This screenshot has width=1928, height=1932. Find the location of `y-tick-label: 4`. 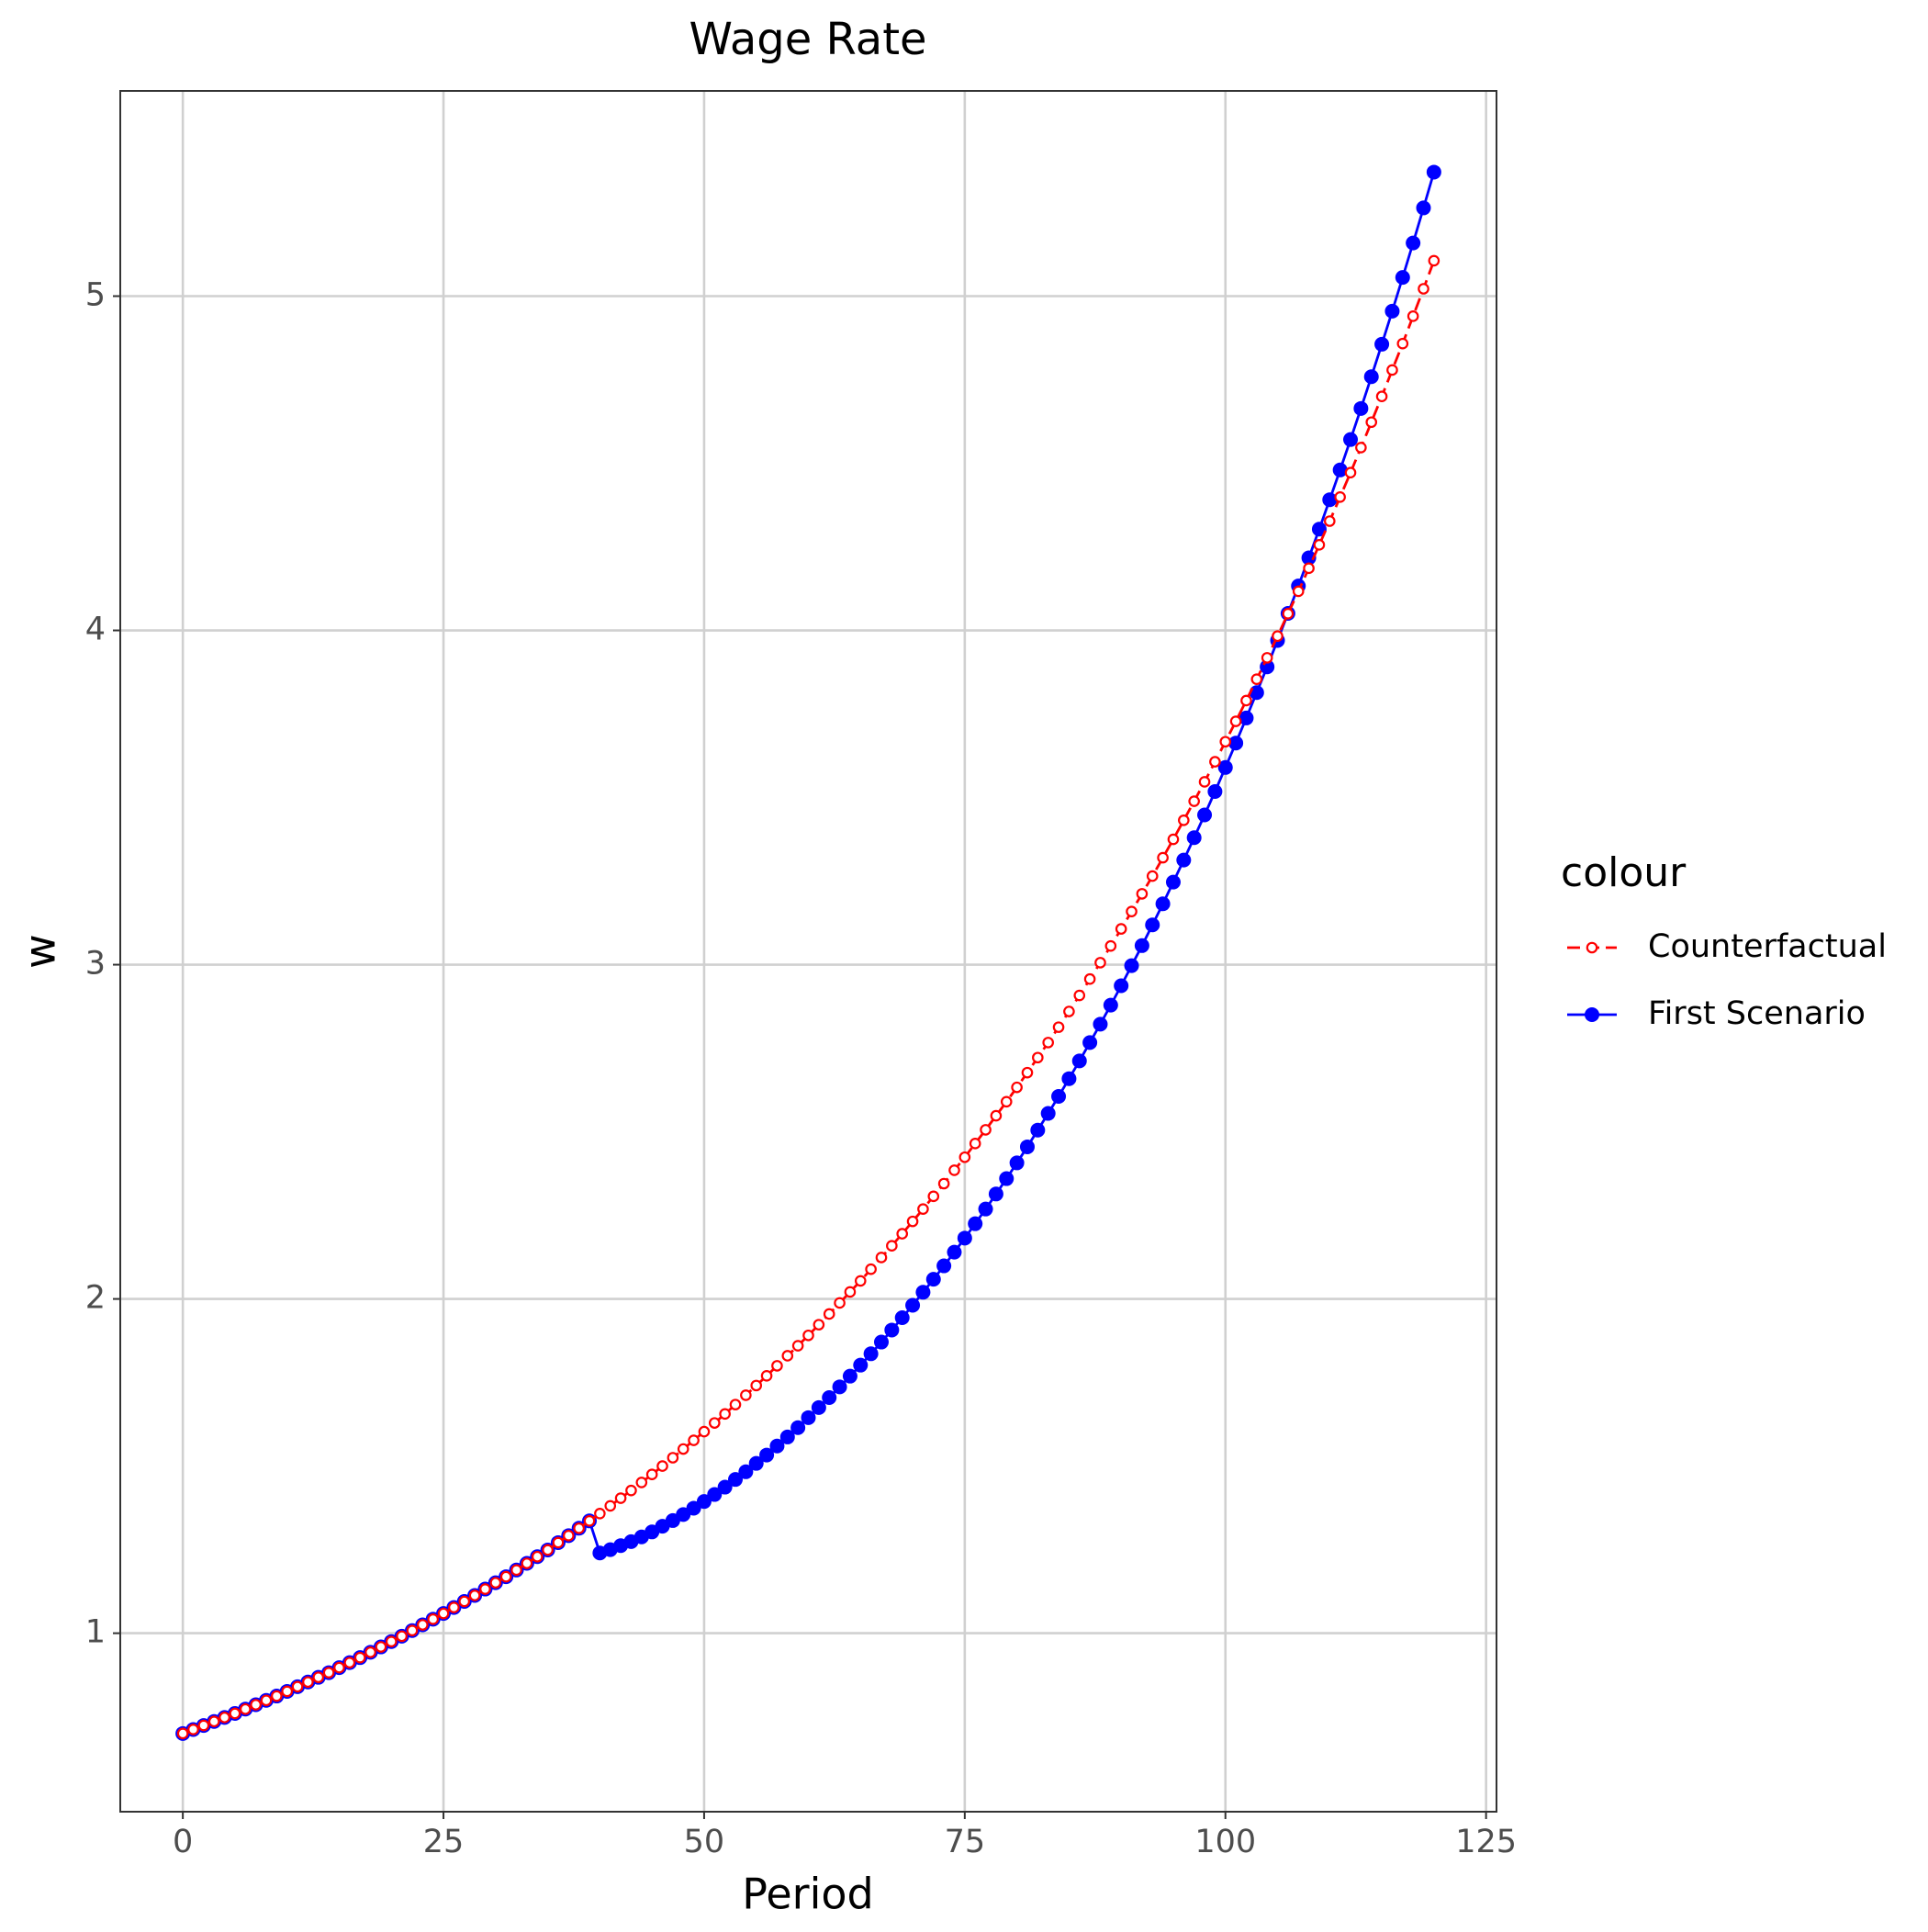

y-tick-label: 4 is located at coordinates (95, 630).